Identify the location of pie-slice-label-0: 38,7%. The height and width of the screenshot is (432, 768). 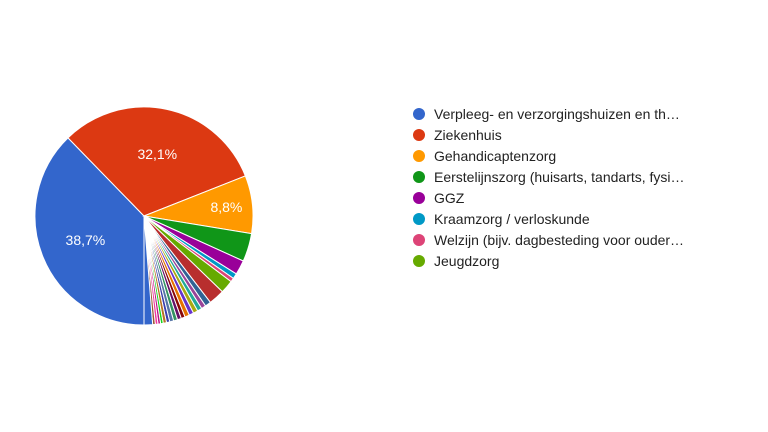
(86, 240).